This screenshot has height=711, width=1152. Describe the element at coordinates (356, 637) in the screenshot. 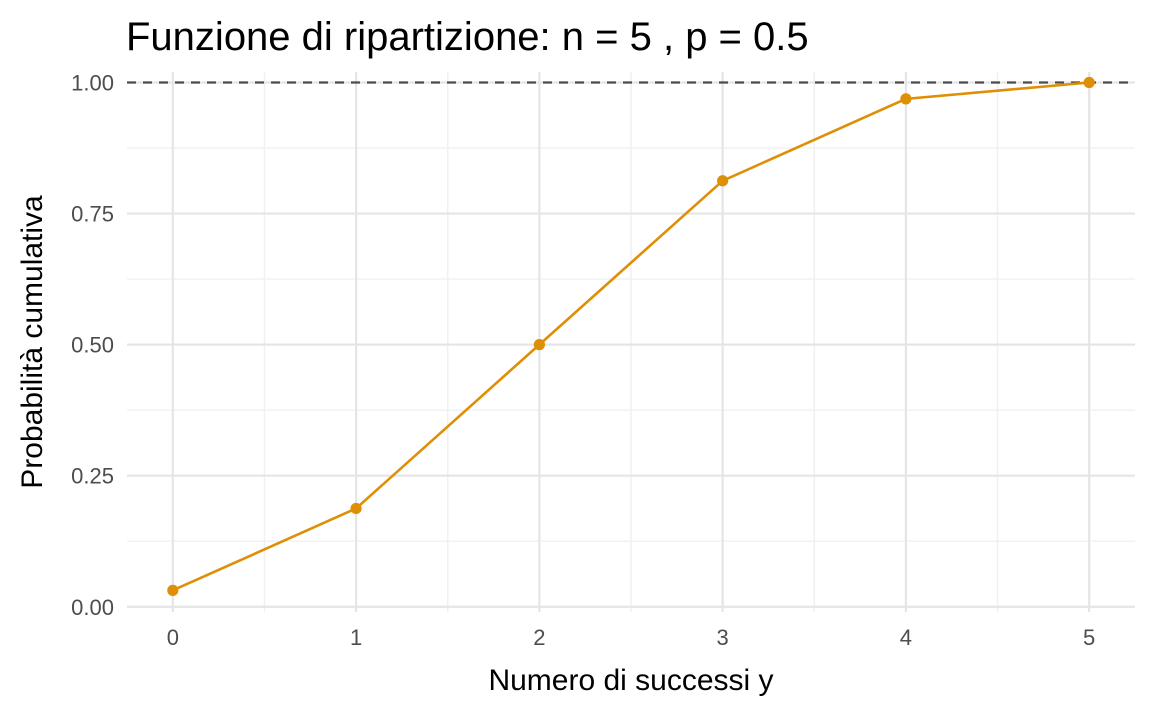

I see `x-tick-label: 1` at that location.